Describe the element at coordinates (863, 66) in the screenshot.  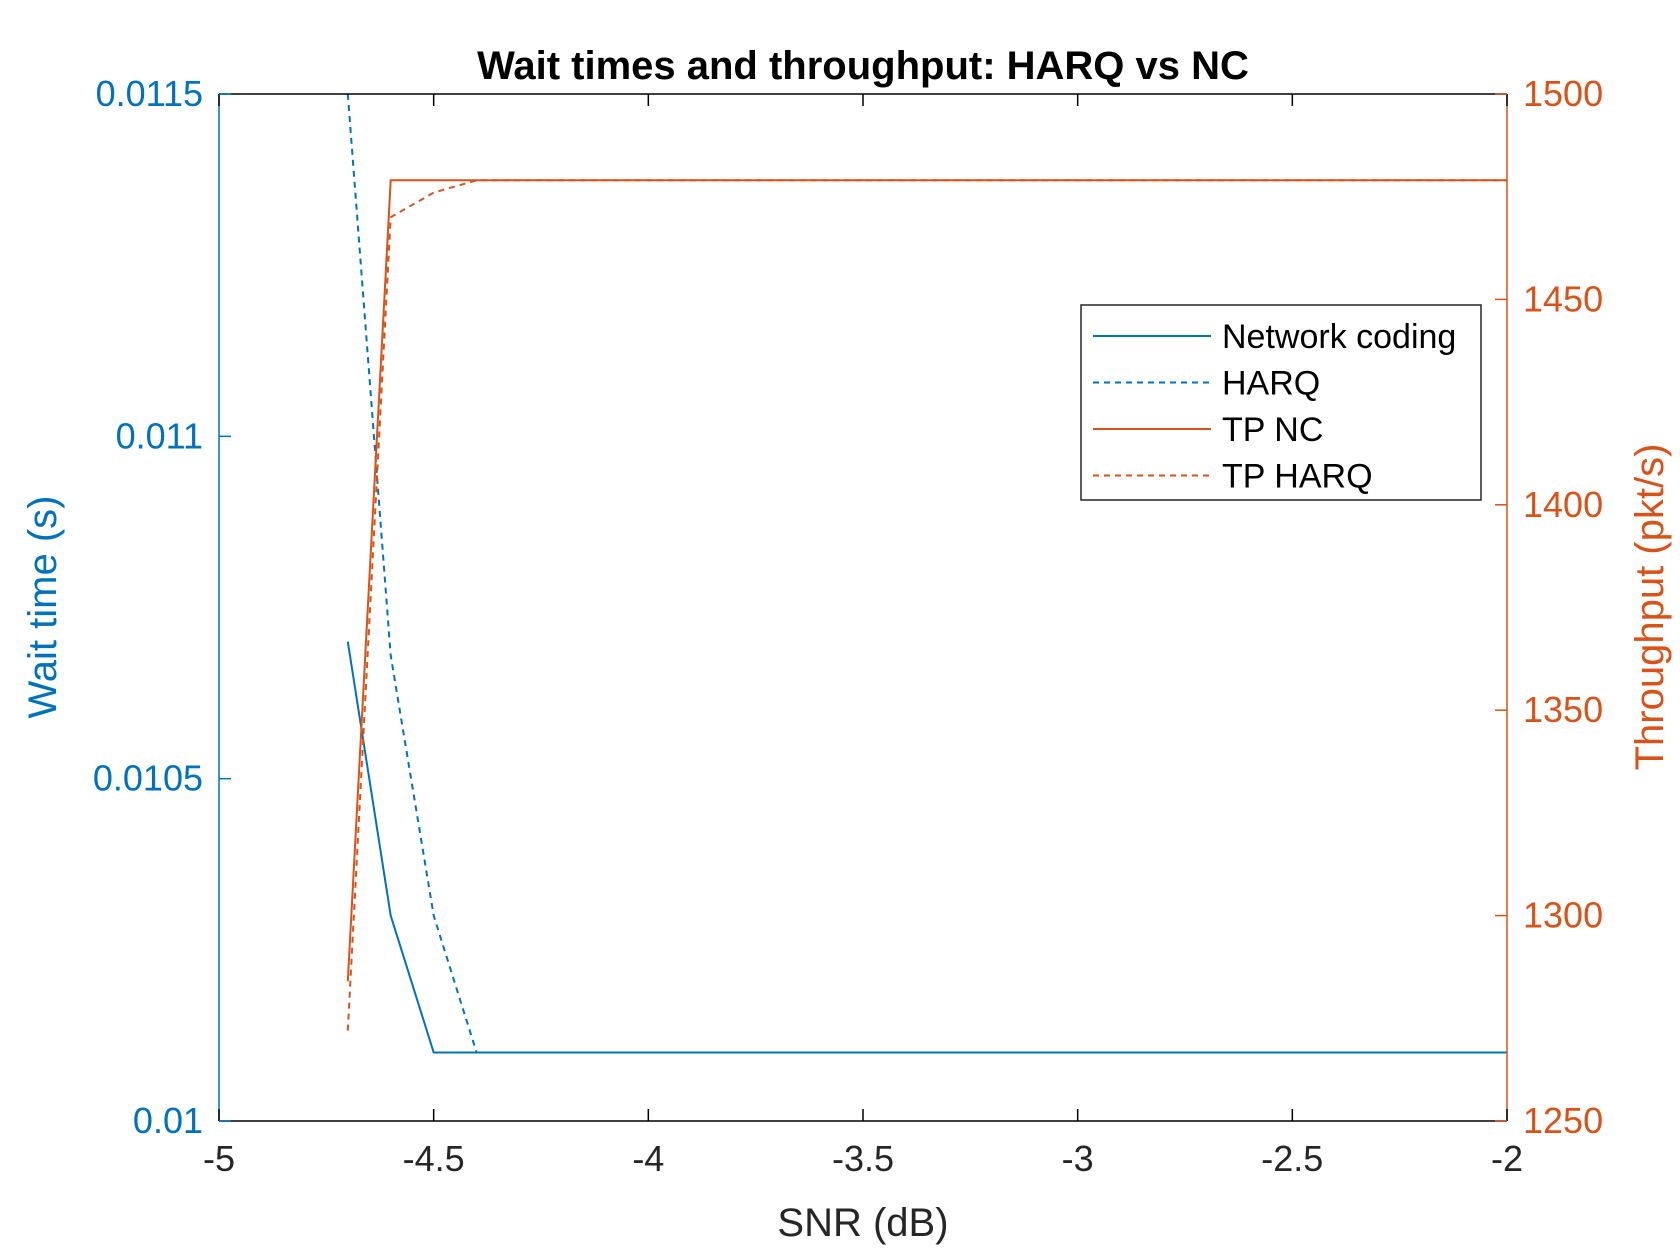
I see `chart-title: Wait times and throughput: HARQ vs NC` at that location.